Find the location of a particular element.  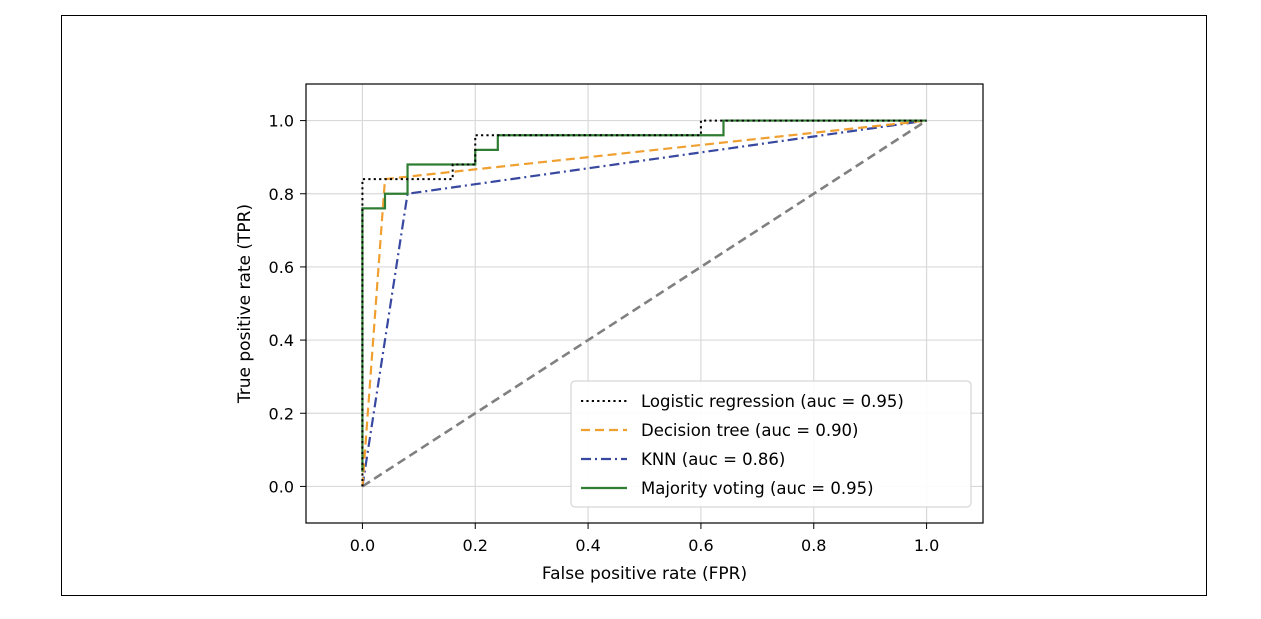

y-tick-label: 0.2 is located at coordinates (281, 413).